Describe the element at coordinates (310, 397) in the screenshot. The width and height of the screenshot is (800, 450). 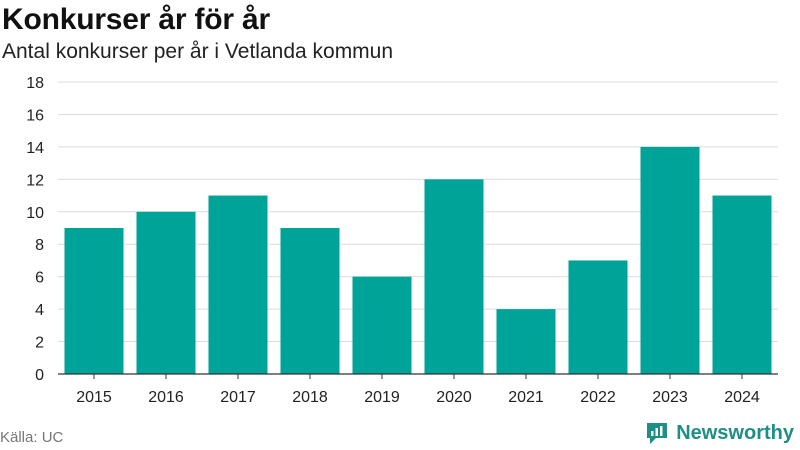
I see `x-tick-label: 2018` at that location.